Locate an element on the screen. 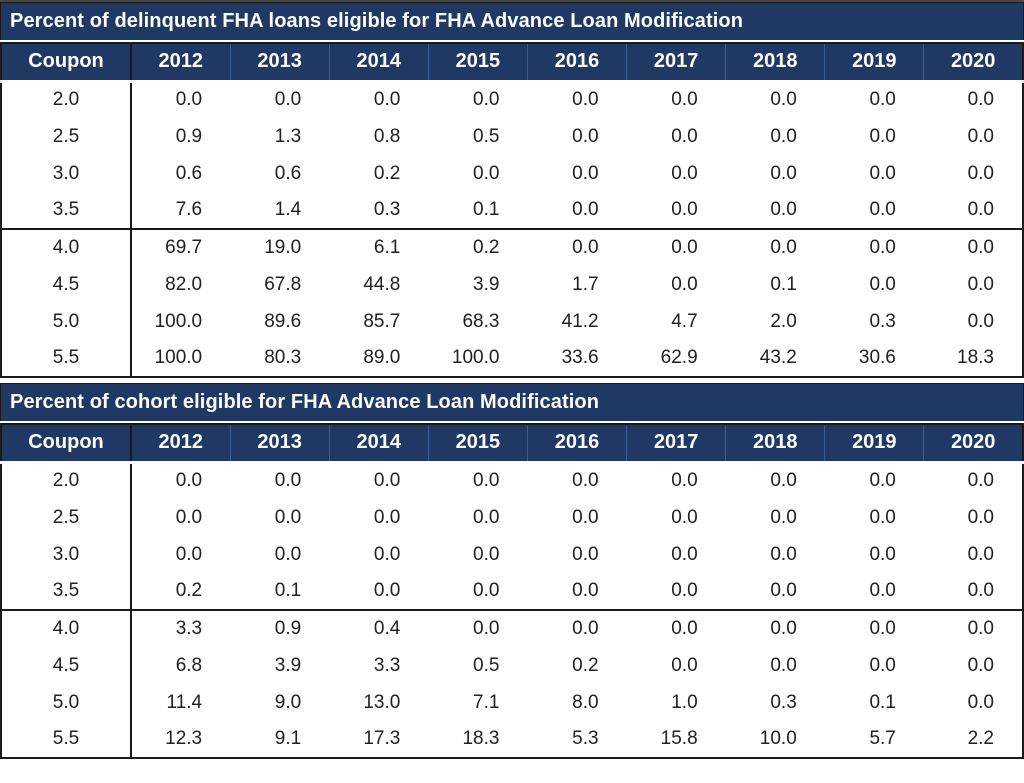  table-row: 3.0 0.0 0.0 0.0 0.0 0.0 0.0 0.0 0.0 0.0 is located at coordinates (512, 554).